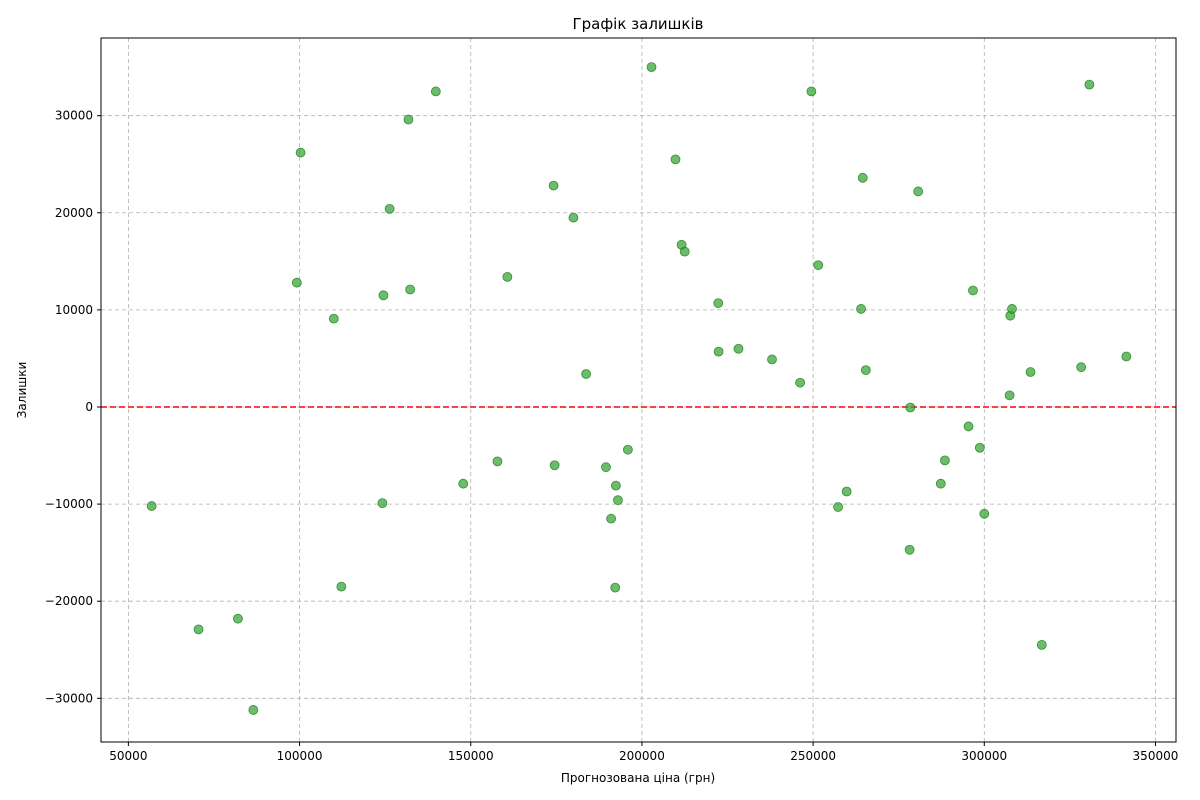 This screenshot has height=800, width=1200. I want to click on y-tick-label: −30000, so click(69, 698).